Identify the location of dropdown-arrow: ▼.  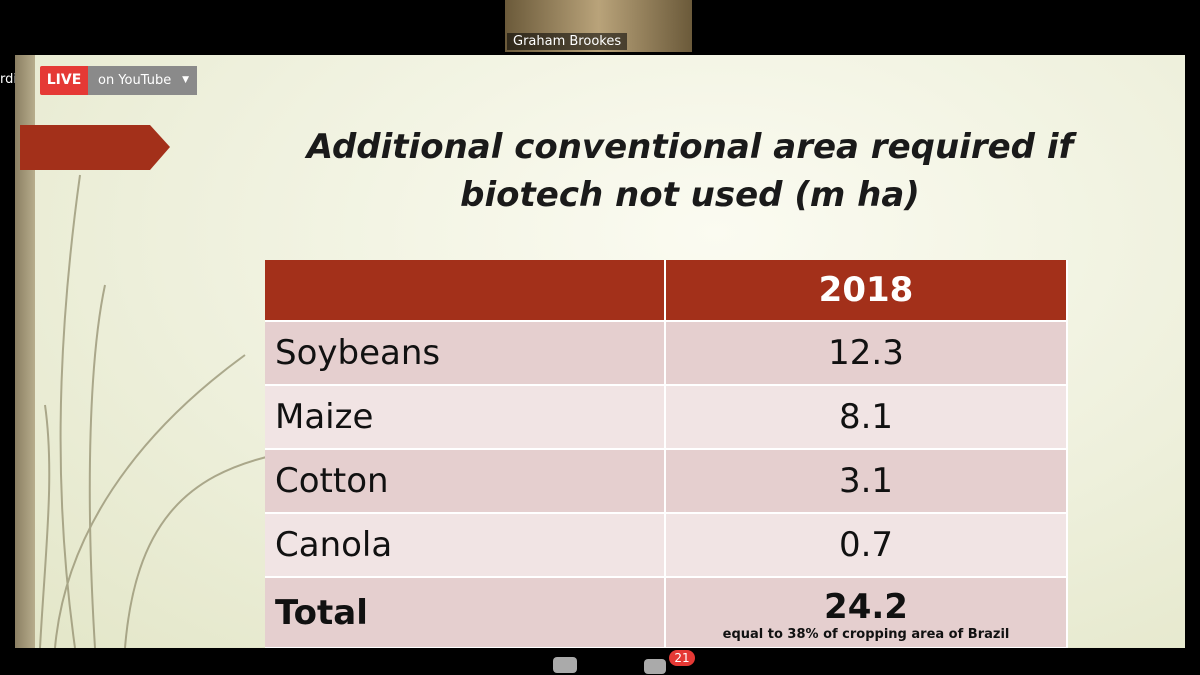
(185, 80).